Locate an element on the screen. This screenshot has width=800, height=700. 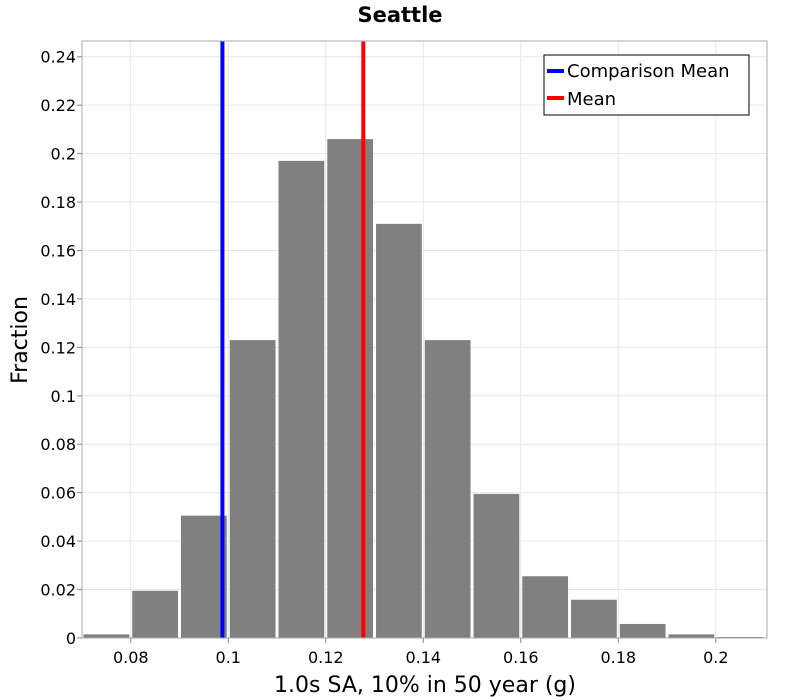
y-tick-label: 0.08 is located at coordinates (58, 444).